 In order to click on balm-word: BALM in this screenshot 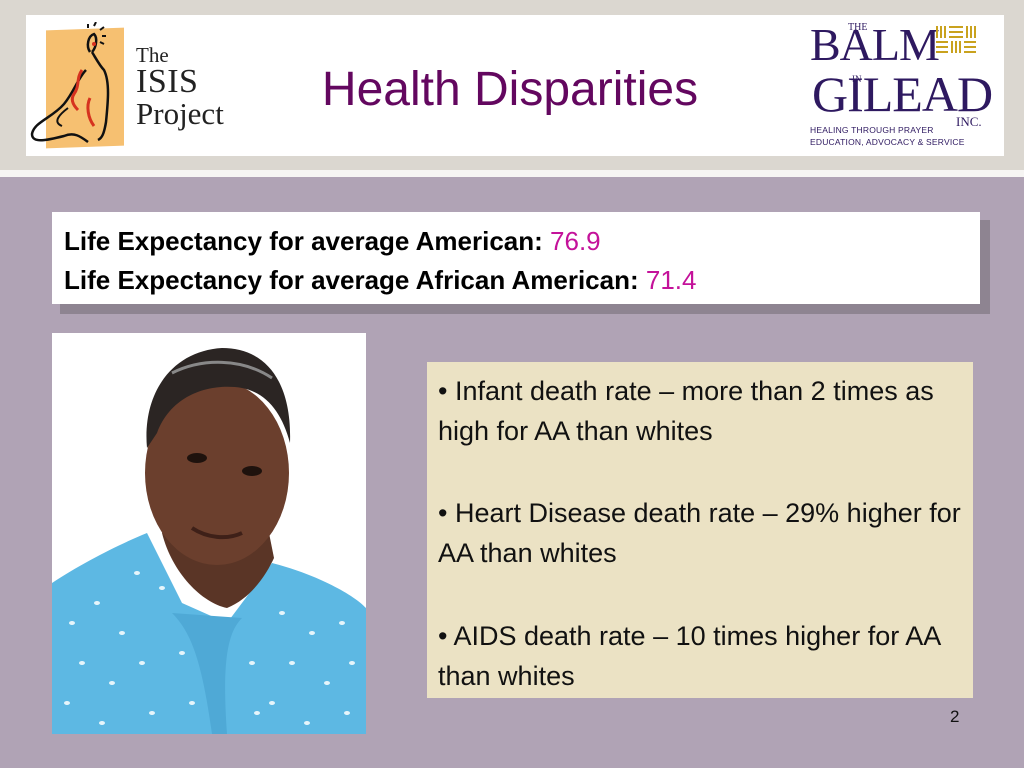, I will do `click(875, 44)`.